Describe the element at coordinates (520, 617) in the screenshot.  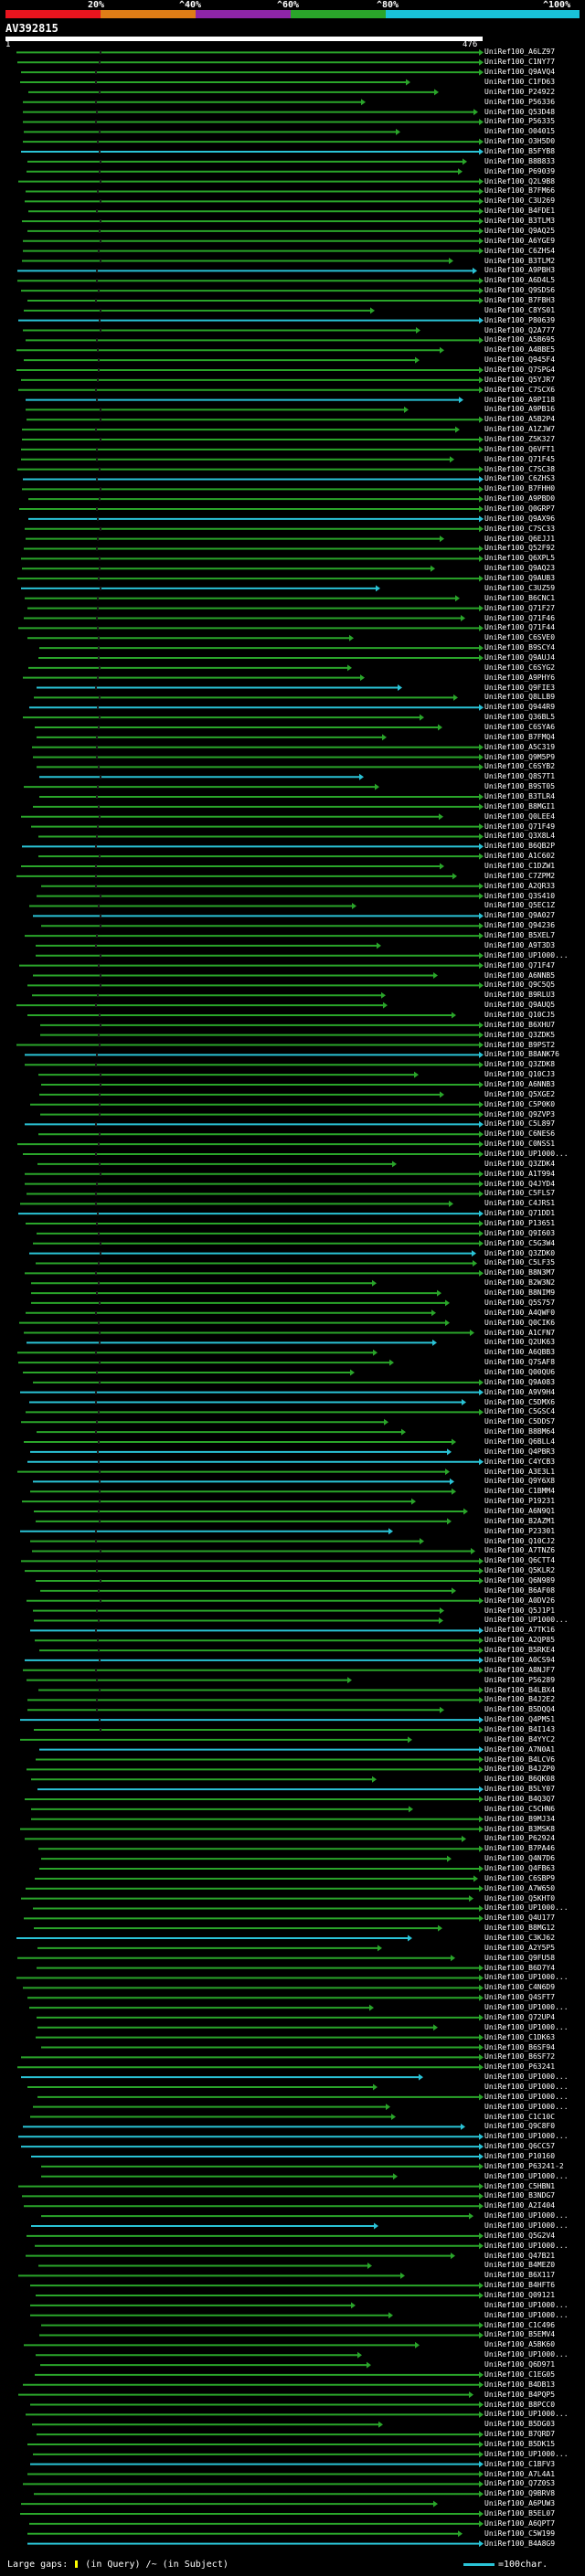
I see `hit-label: UniRef100_Q71F46` at that location.